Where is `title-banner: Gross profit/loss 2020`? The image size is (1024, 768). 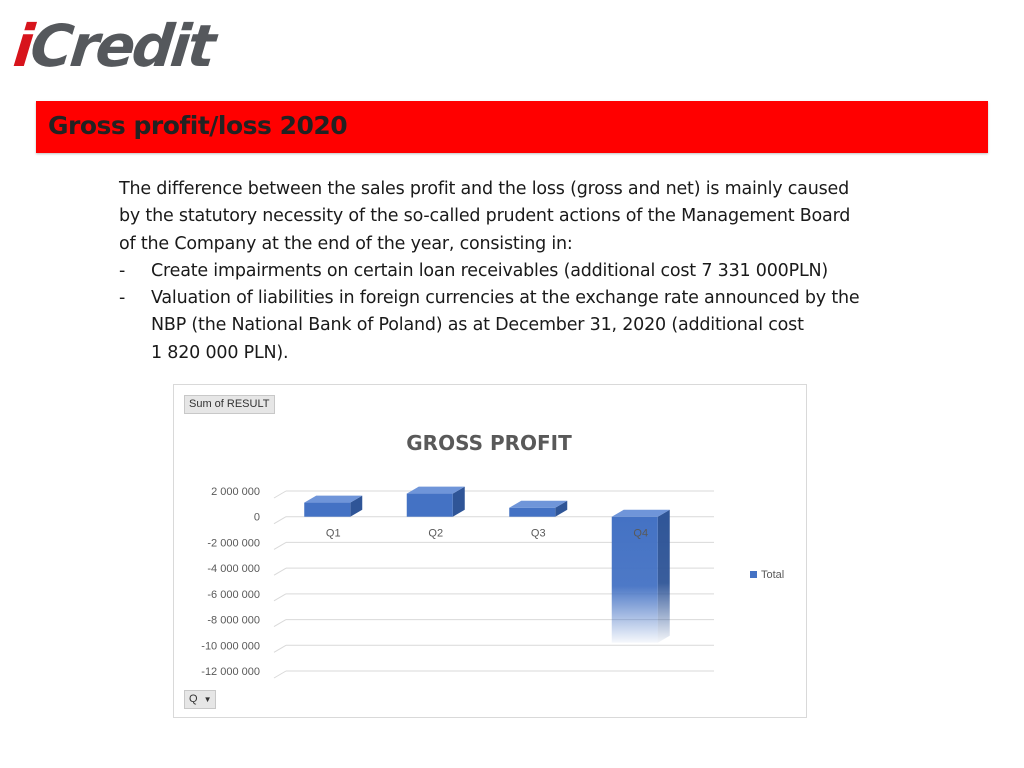 title-banner: Gross profit/loss 2020 is located at coordinates (512, 127).